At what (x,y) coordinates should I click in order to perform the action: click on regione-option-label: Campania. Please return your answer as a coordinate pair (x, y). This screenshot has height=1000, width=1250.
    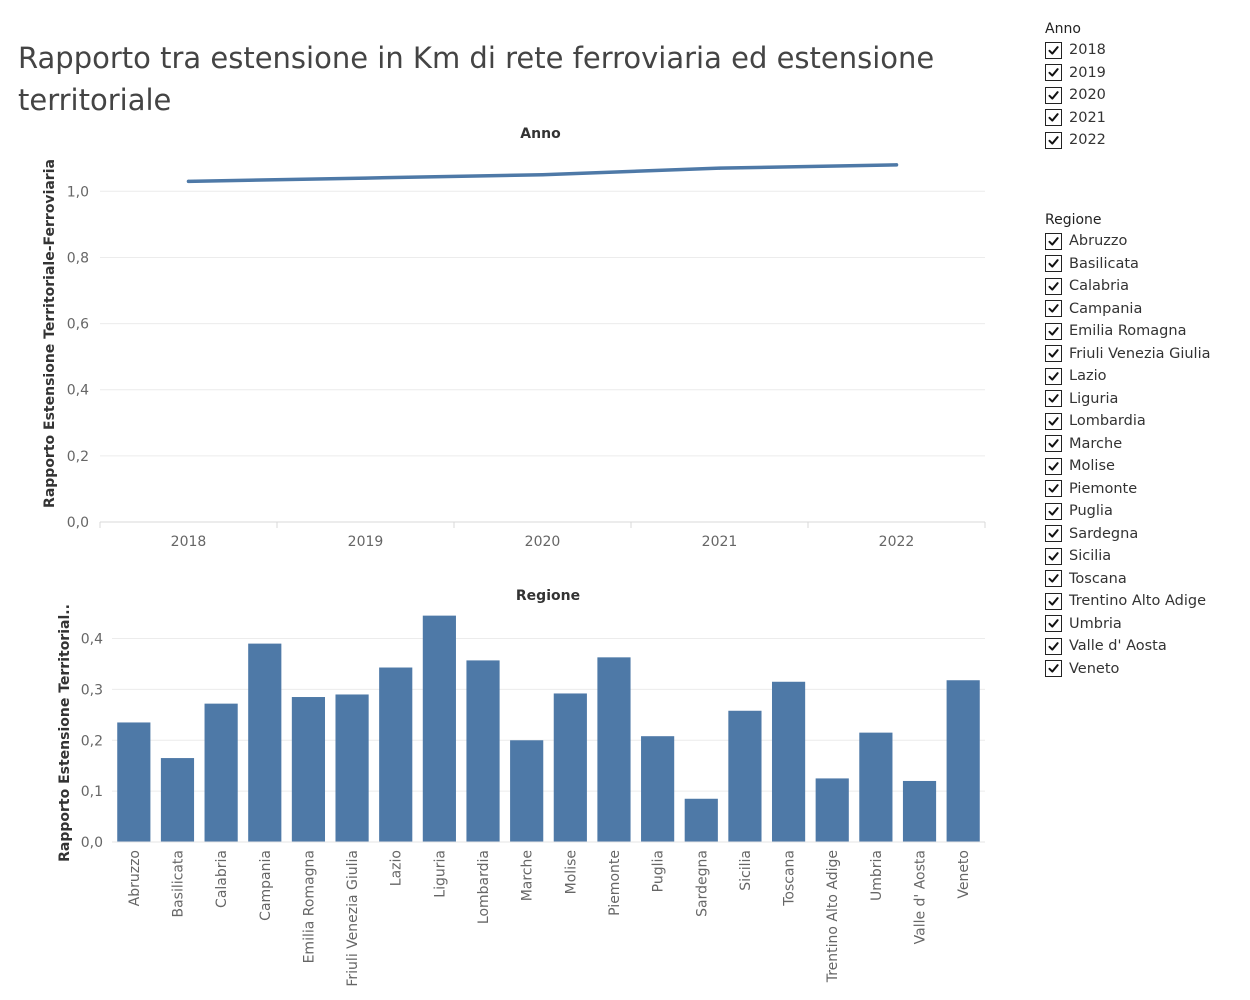
    Looking at the image, I should click on (1106, 308).